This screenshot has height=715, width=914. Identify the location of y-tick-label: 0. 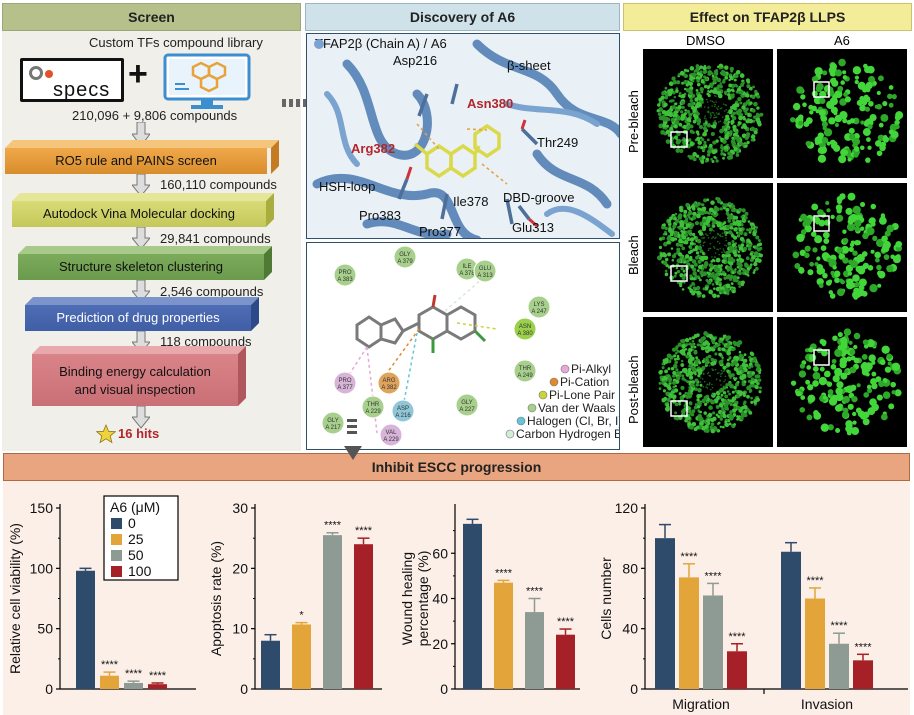
(49, 689).